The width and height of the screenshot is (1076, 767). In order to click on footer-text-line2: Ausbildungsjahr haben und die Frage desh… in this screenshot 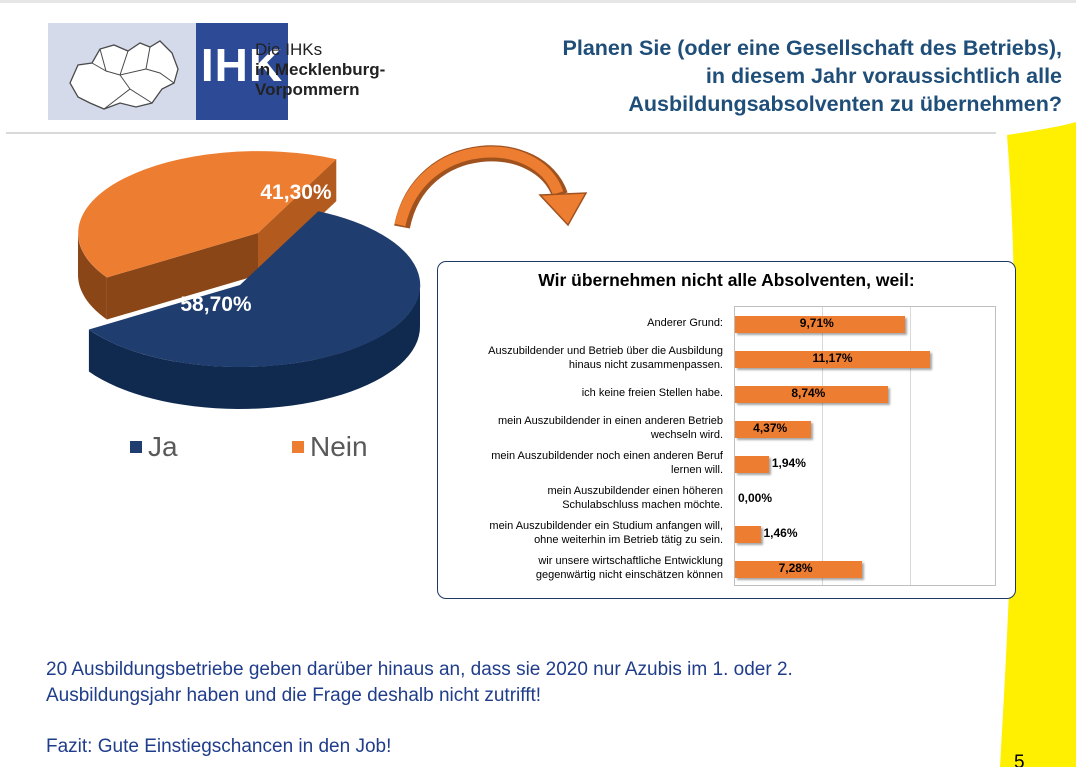, I will do `click(294, 695)`.